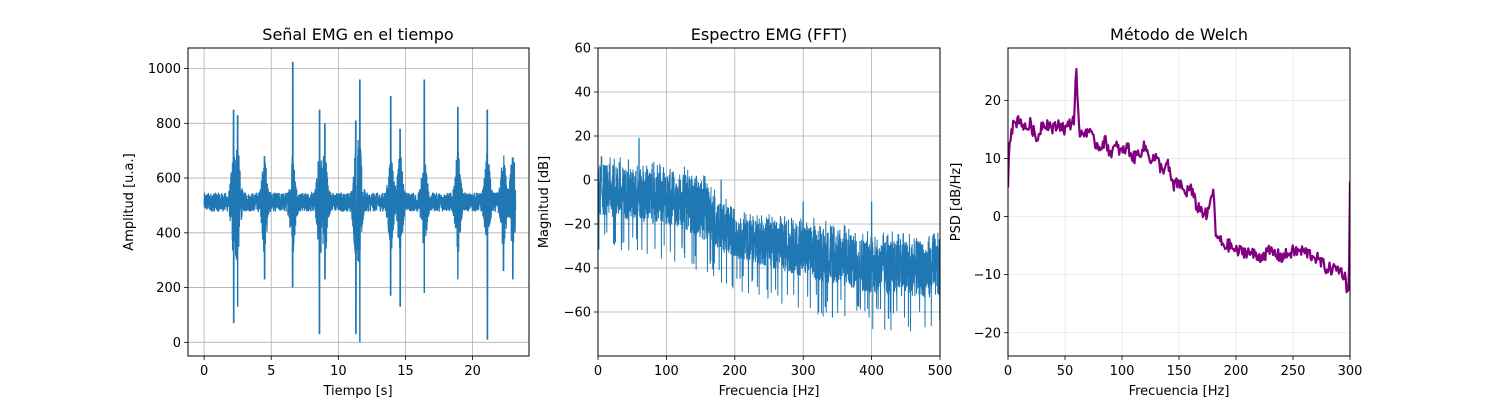 The width and height of the screenshot is (1500, 400). What do you see at coordinates (769, 391) in the screenshot?
I see `chart-2-xlabel: Frecuencia [Hz]` at bounding box center [769, 391].